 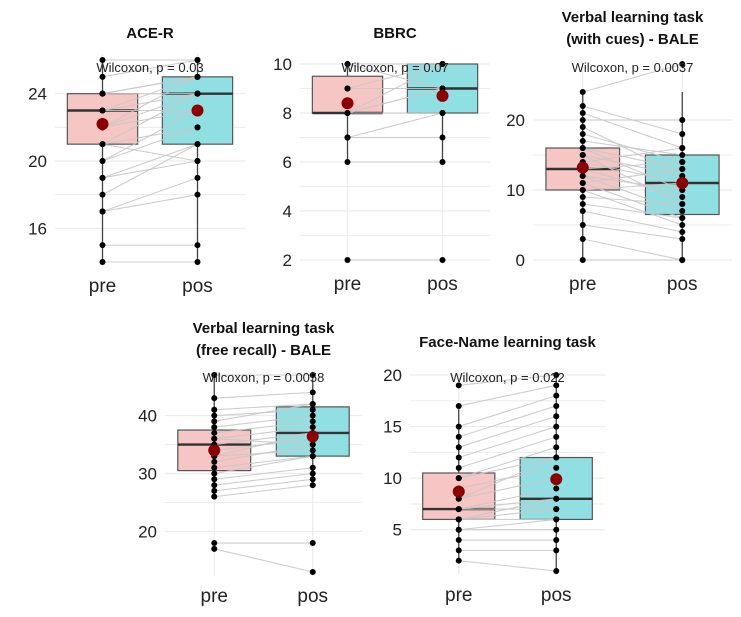 I want to click on y-tick-label: 5, so click(x=397, y=530).